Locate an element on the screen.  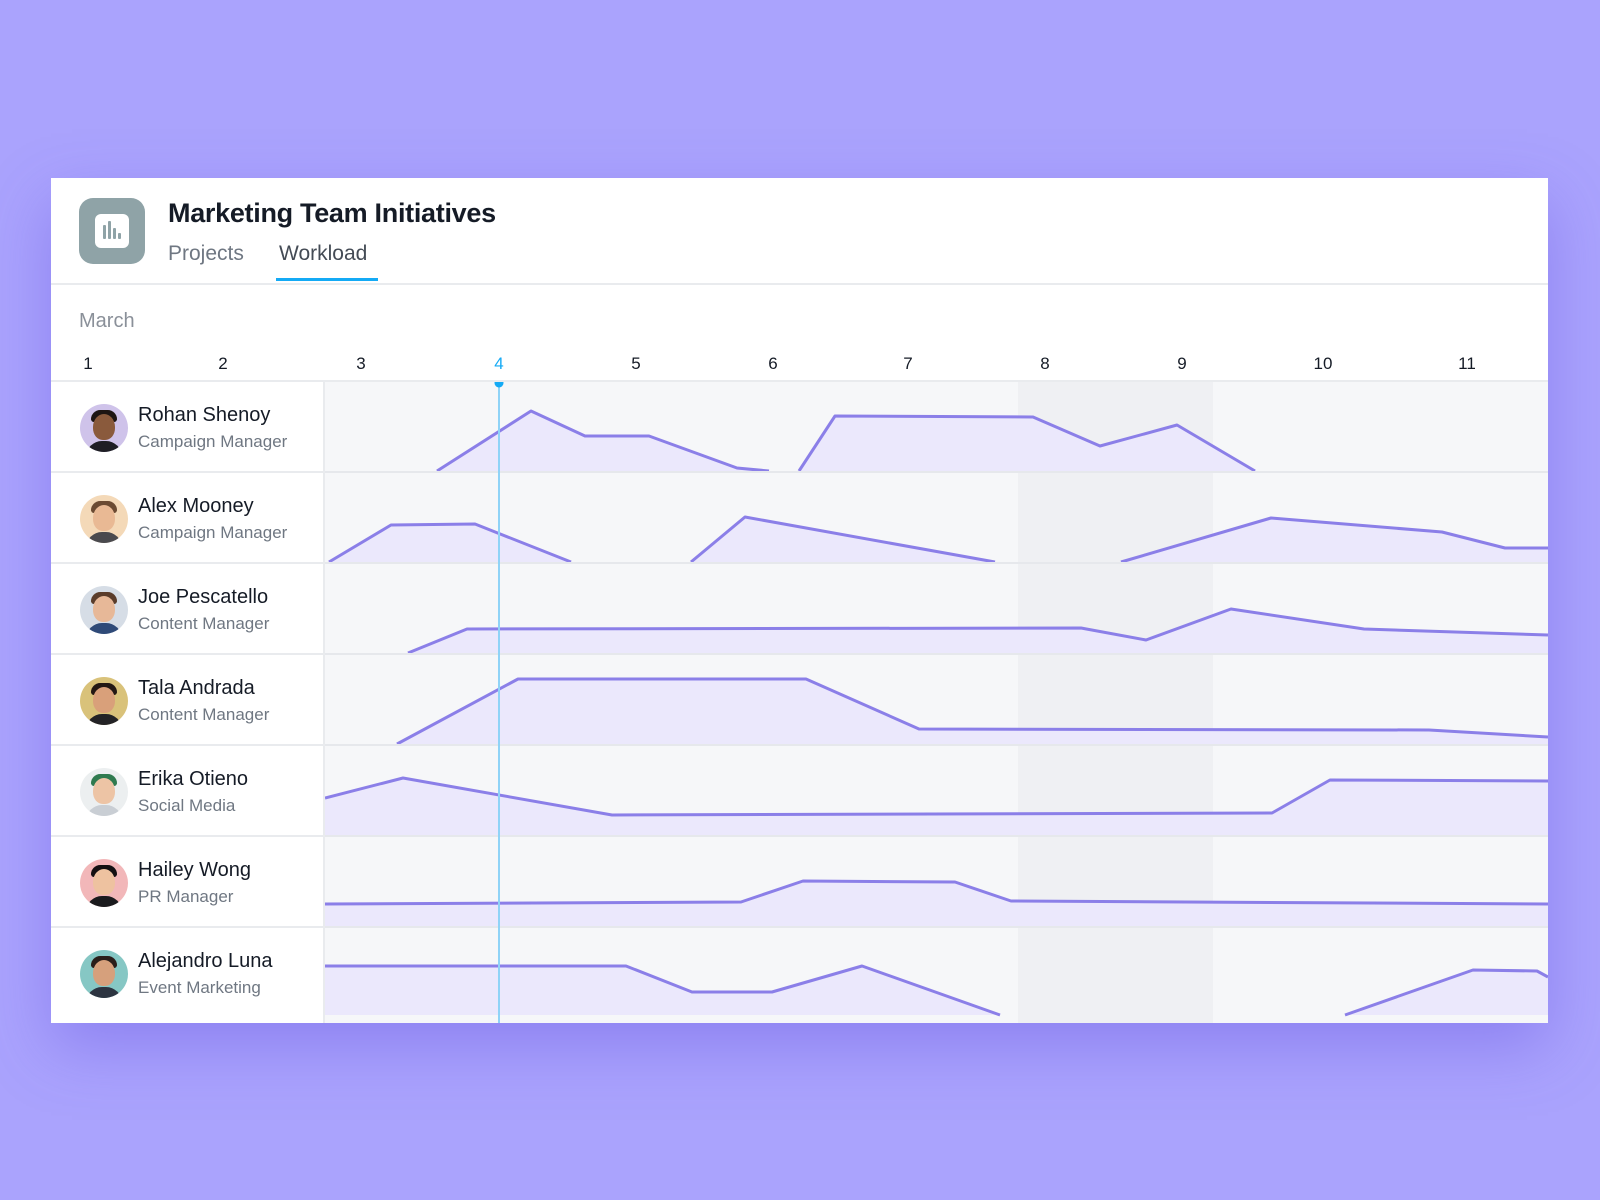
workload-line-rohan is located at coordinates (603, 441).